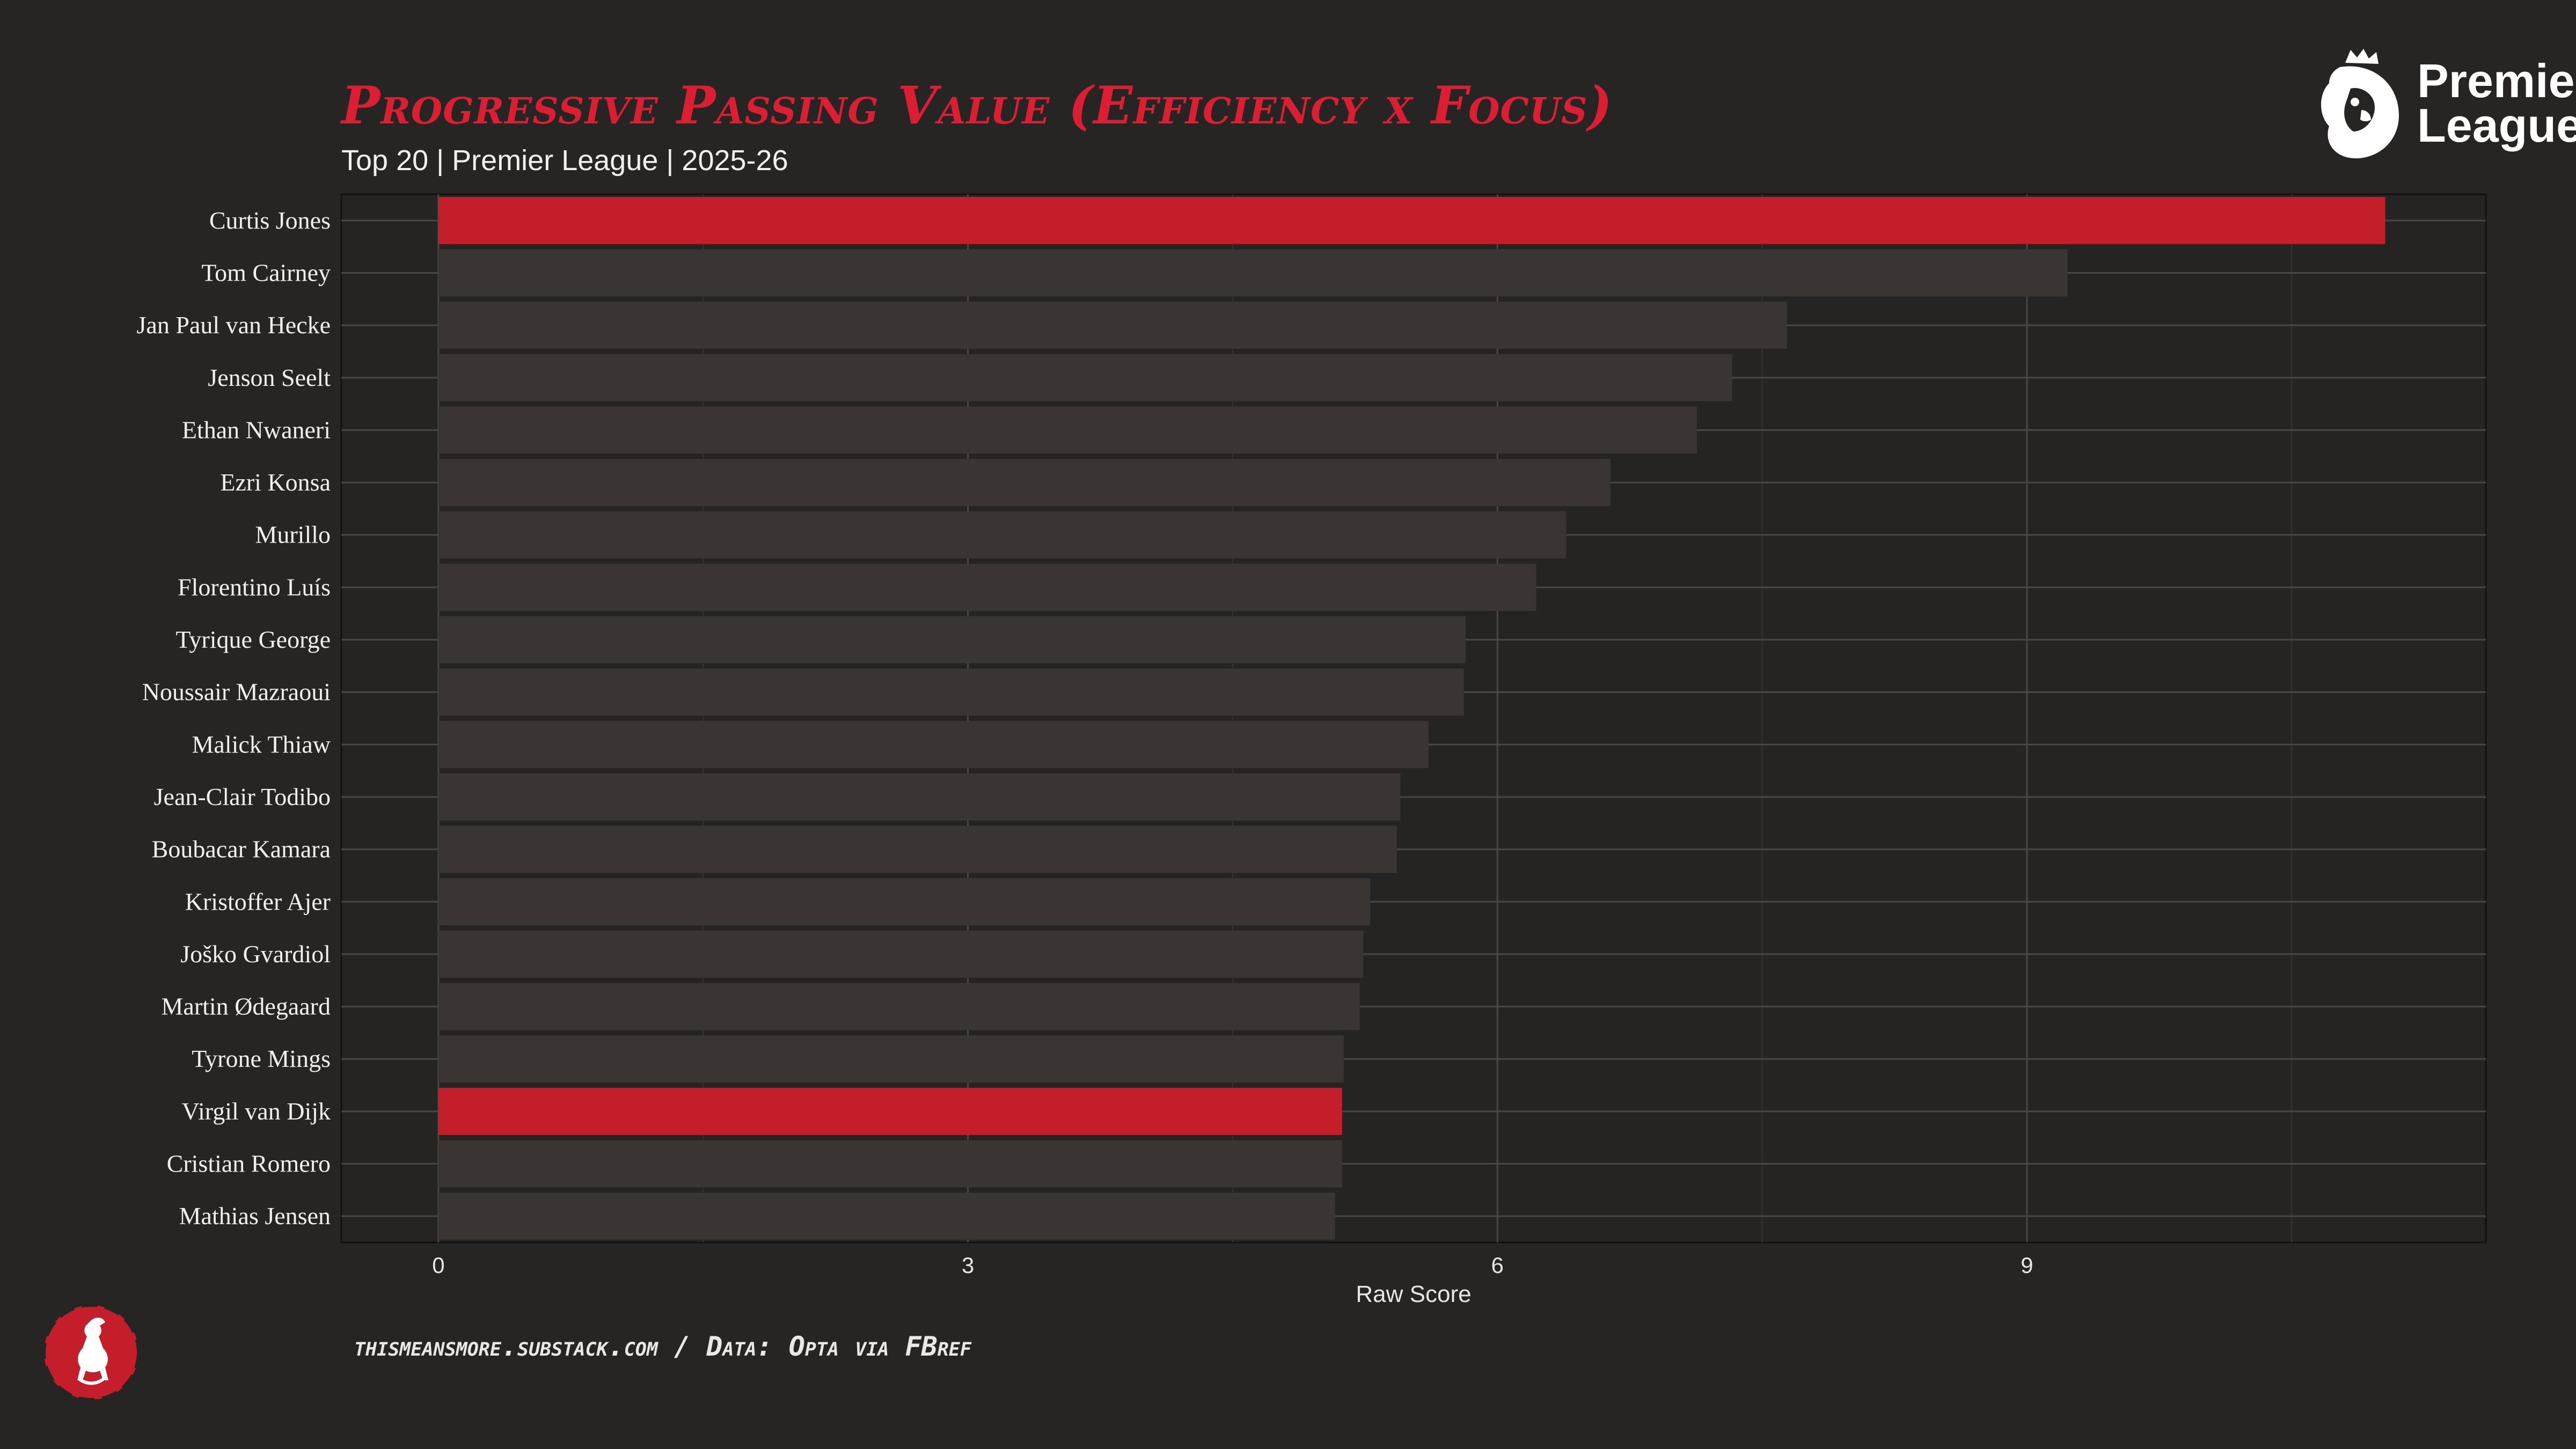 The height and width of the screenshot is (1449, 2576). What do you see at coordinates (952, 639) in the screenshot?
I see `bar-tyrique-george` at bounding box center [952, 639].